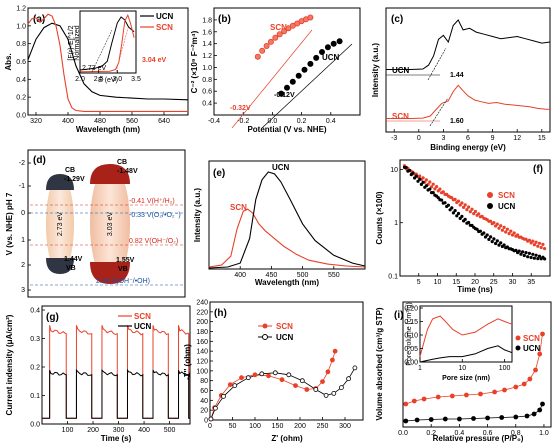 This screenshot has width=559, height=447. I want to click on panel-h-ytick-label: 100, so click(202, 371).